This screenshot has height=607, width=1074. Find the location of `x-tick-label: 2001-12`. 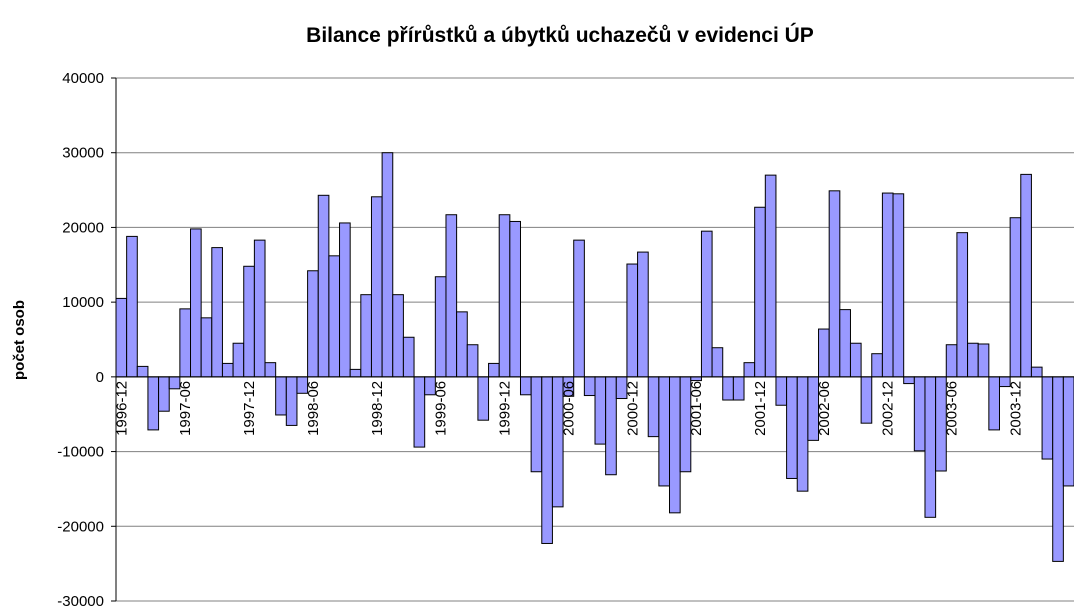

x-tick-label: 2001-12 is located at coordinates (760, 408).